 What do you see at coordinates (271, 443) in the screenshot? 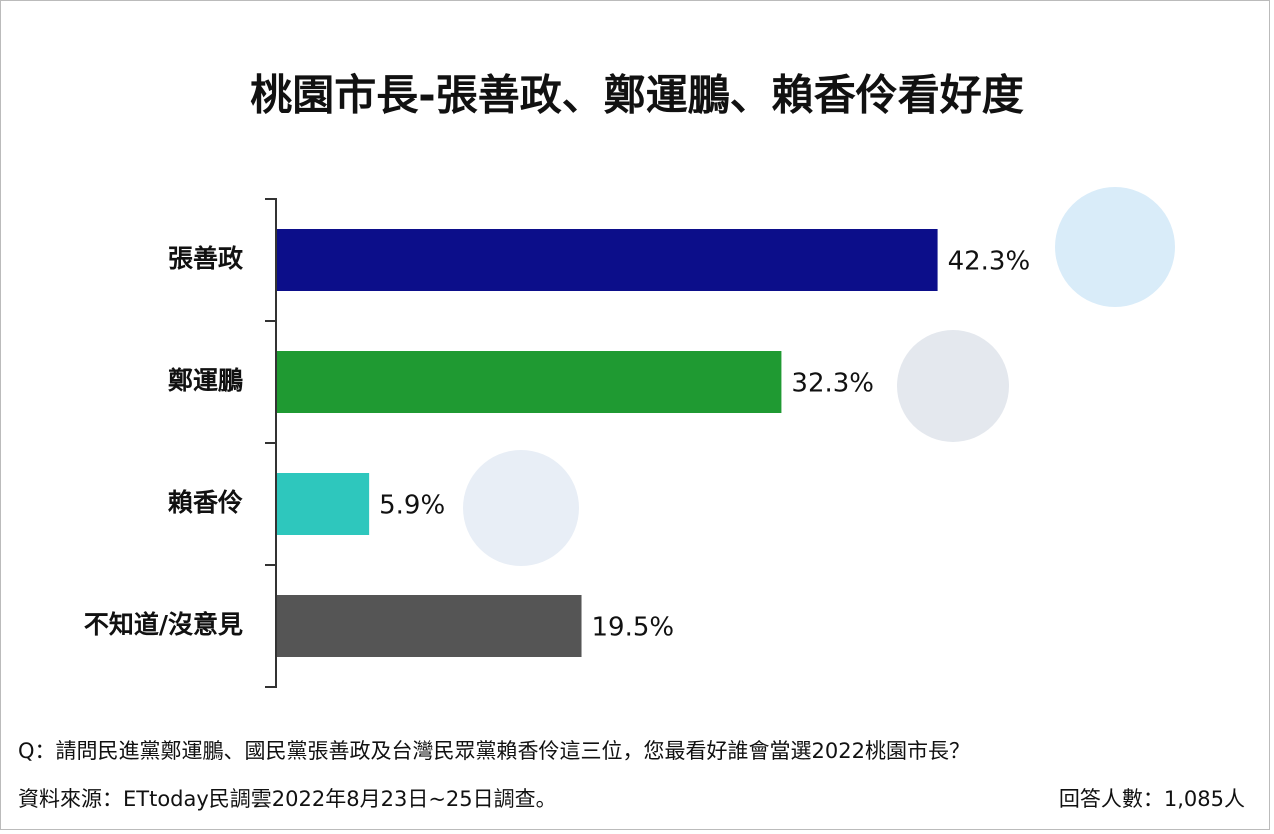
I see `axis` at bounding box center [271, 443].